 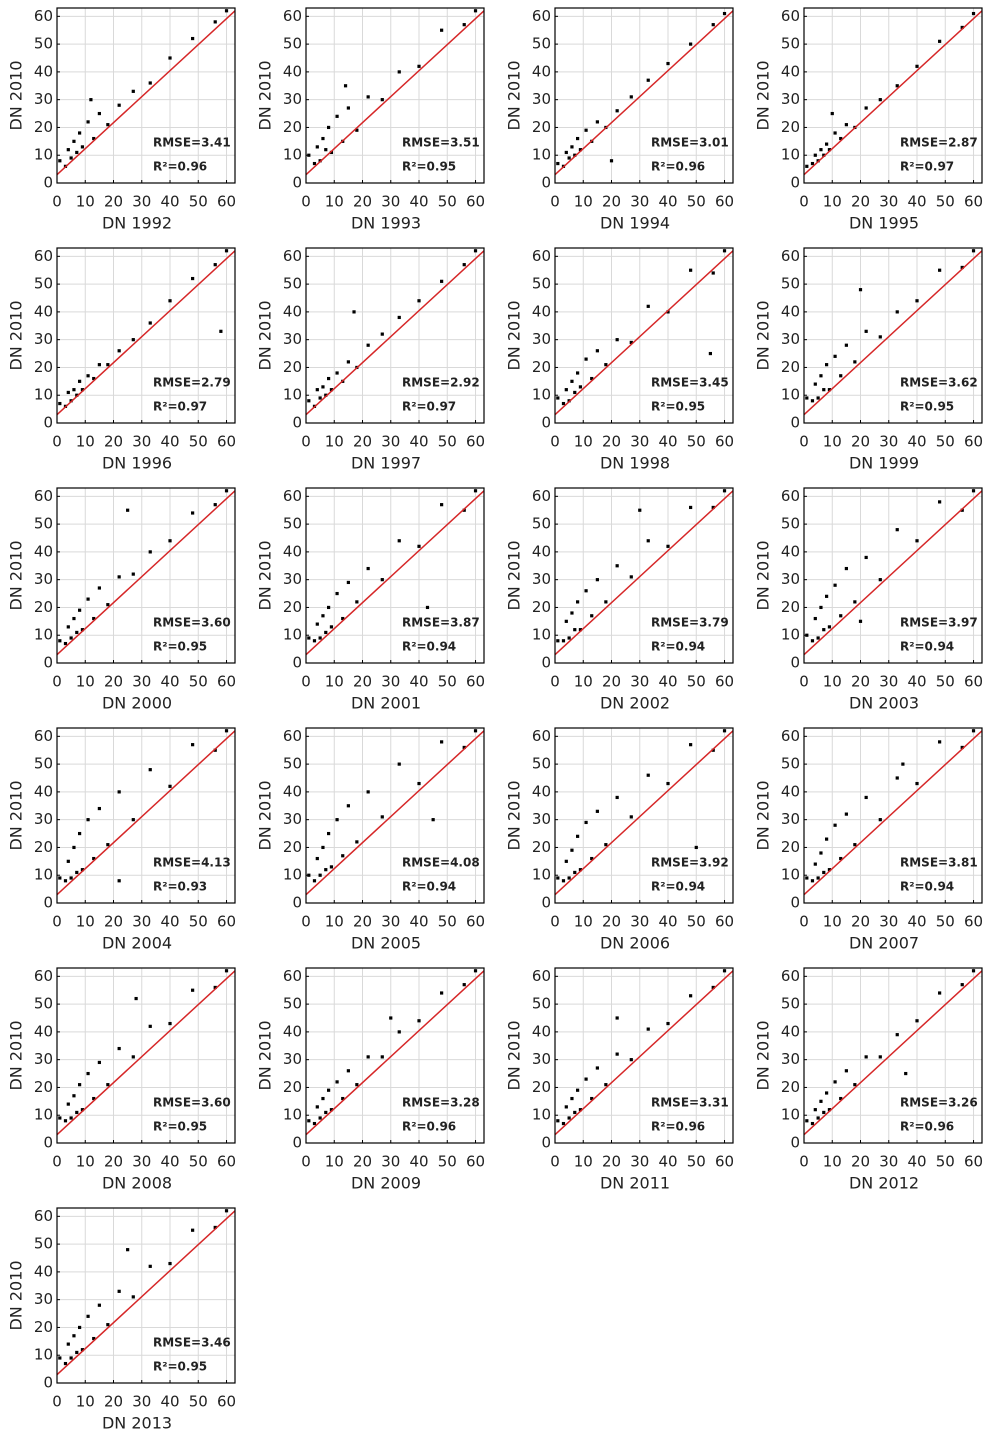 I want to click on annotation: RMSE=2.79, so click(x=192, y=383).